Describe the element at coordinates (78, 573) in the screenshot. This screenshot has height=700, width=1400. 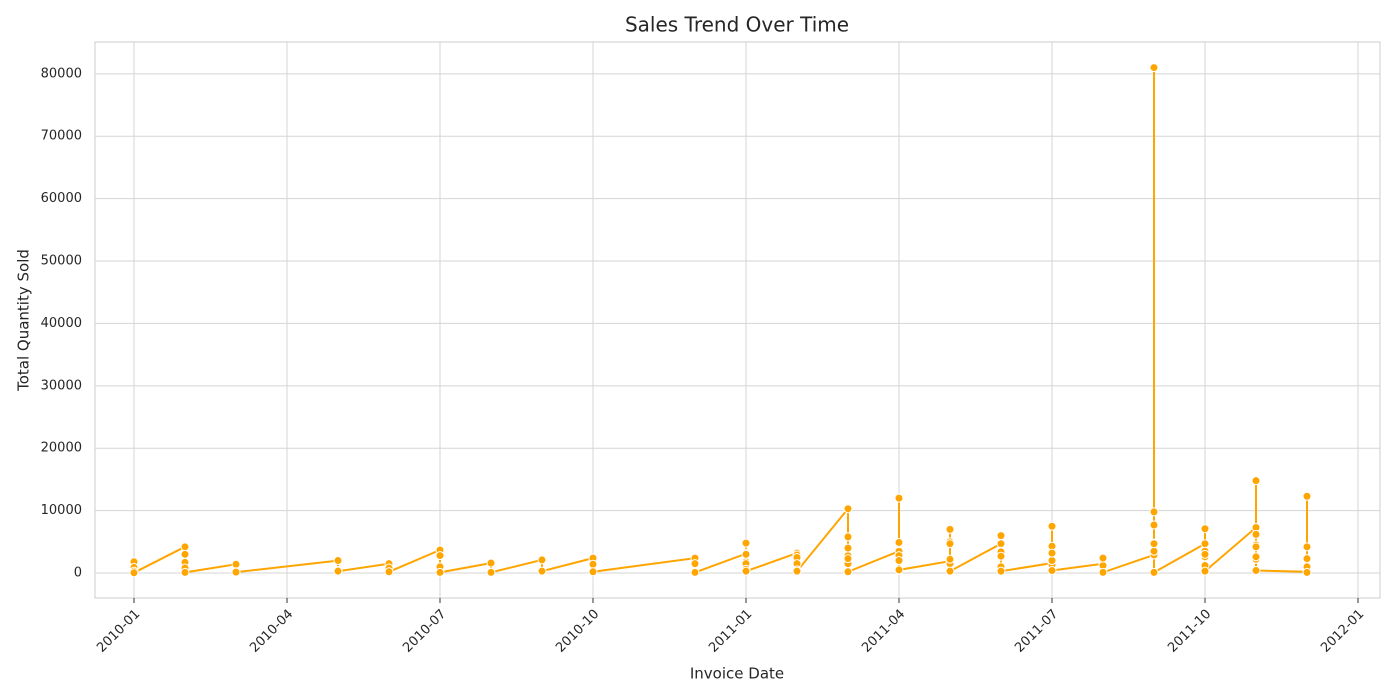
I see `y-tick-label: 0` at that location.